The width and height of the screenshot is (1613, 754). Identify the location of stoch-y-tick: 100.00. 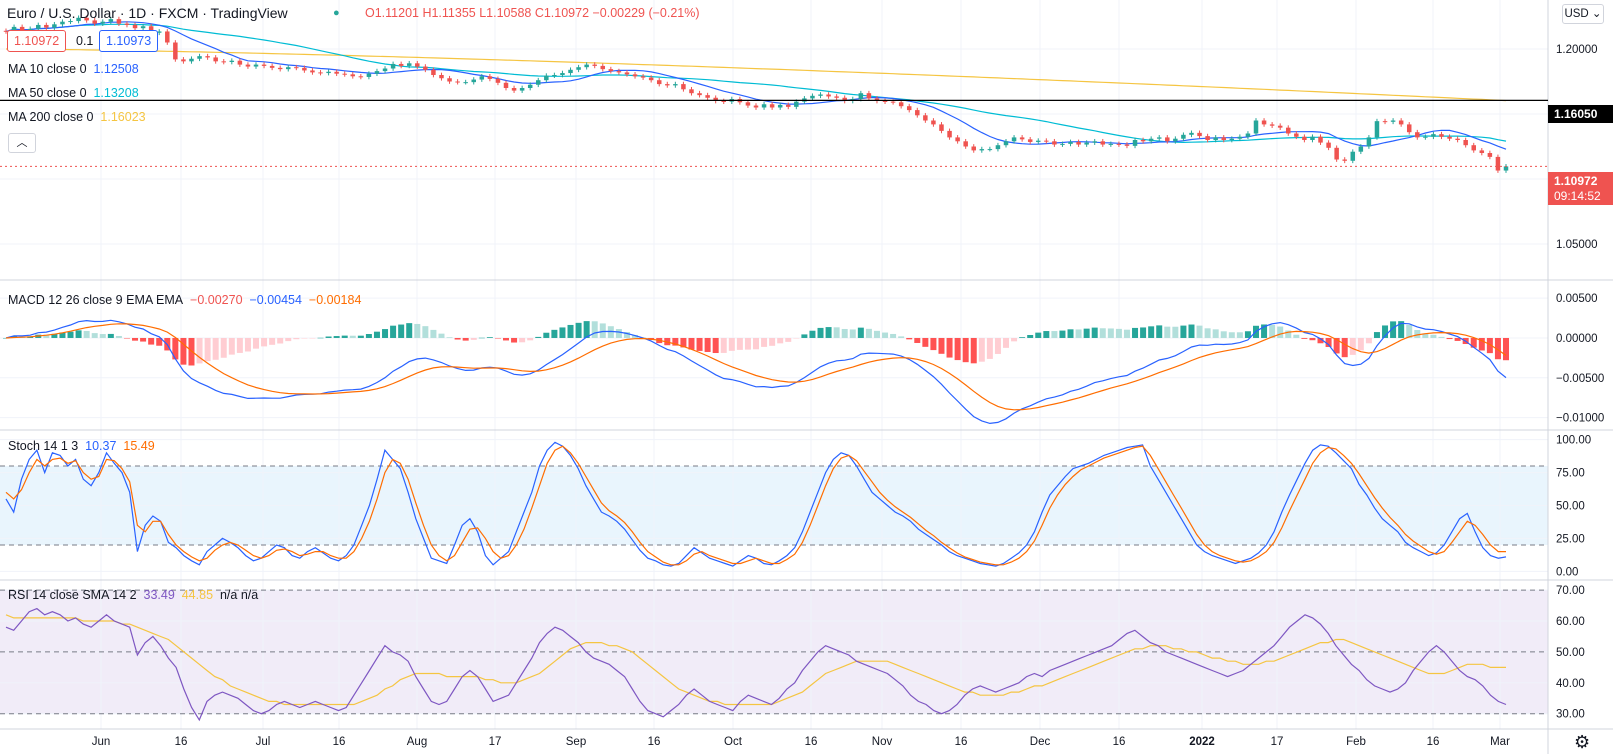
(1573, 441).